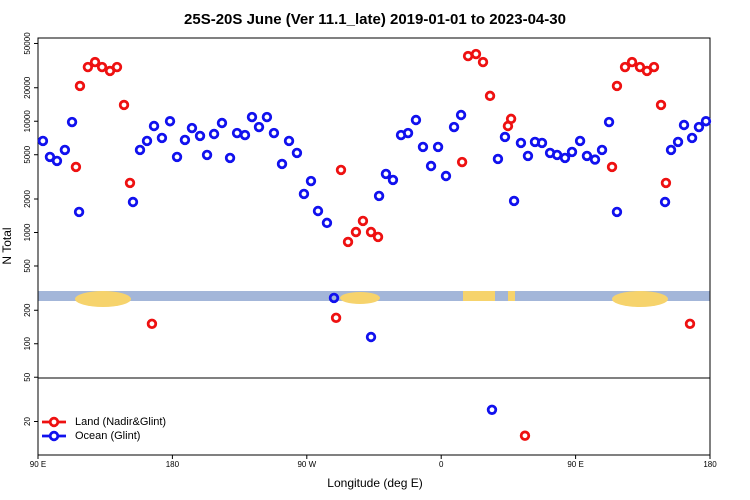 Image resolution: width=750 pixels, height=500 pixels. Describe the element at coordinates (7, 245) in the screenshot. I see `y-axis-label: N Total` at that location.